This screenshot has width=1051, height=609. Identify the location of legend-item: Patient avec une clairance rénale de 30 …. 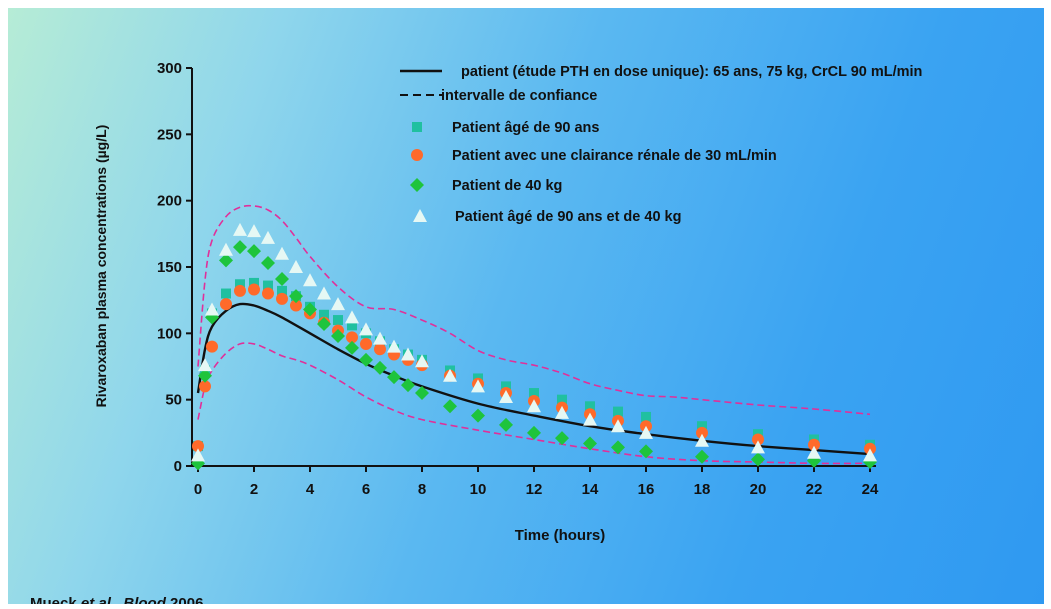
(594, 156).